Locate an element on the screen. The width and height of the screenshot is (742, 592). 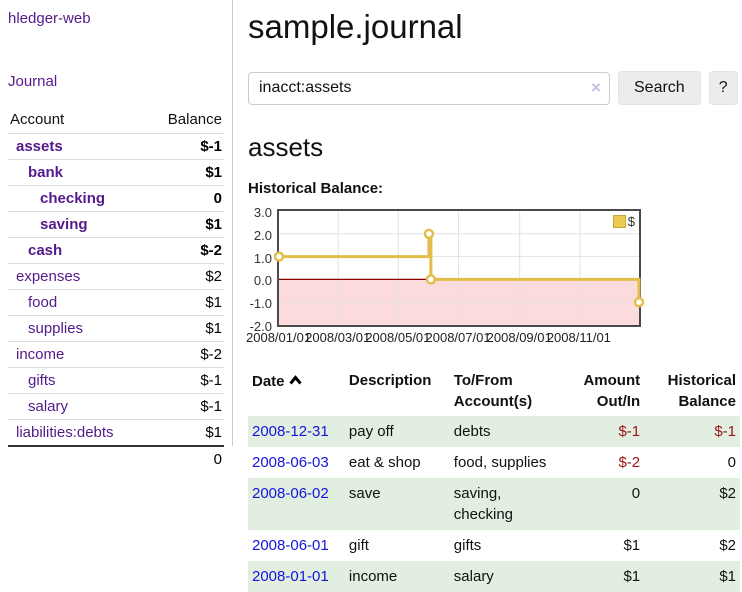
transaction-description: income is located at coordinates (373, 576).